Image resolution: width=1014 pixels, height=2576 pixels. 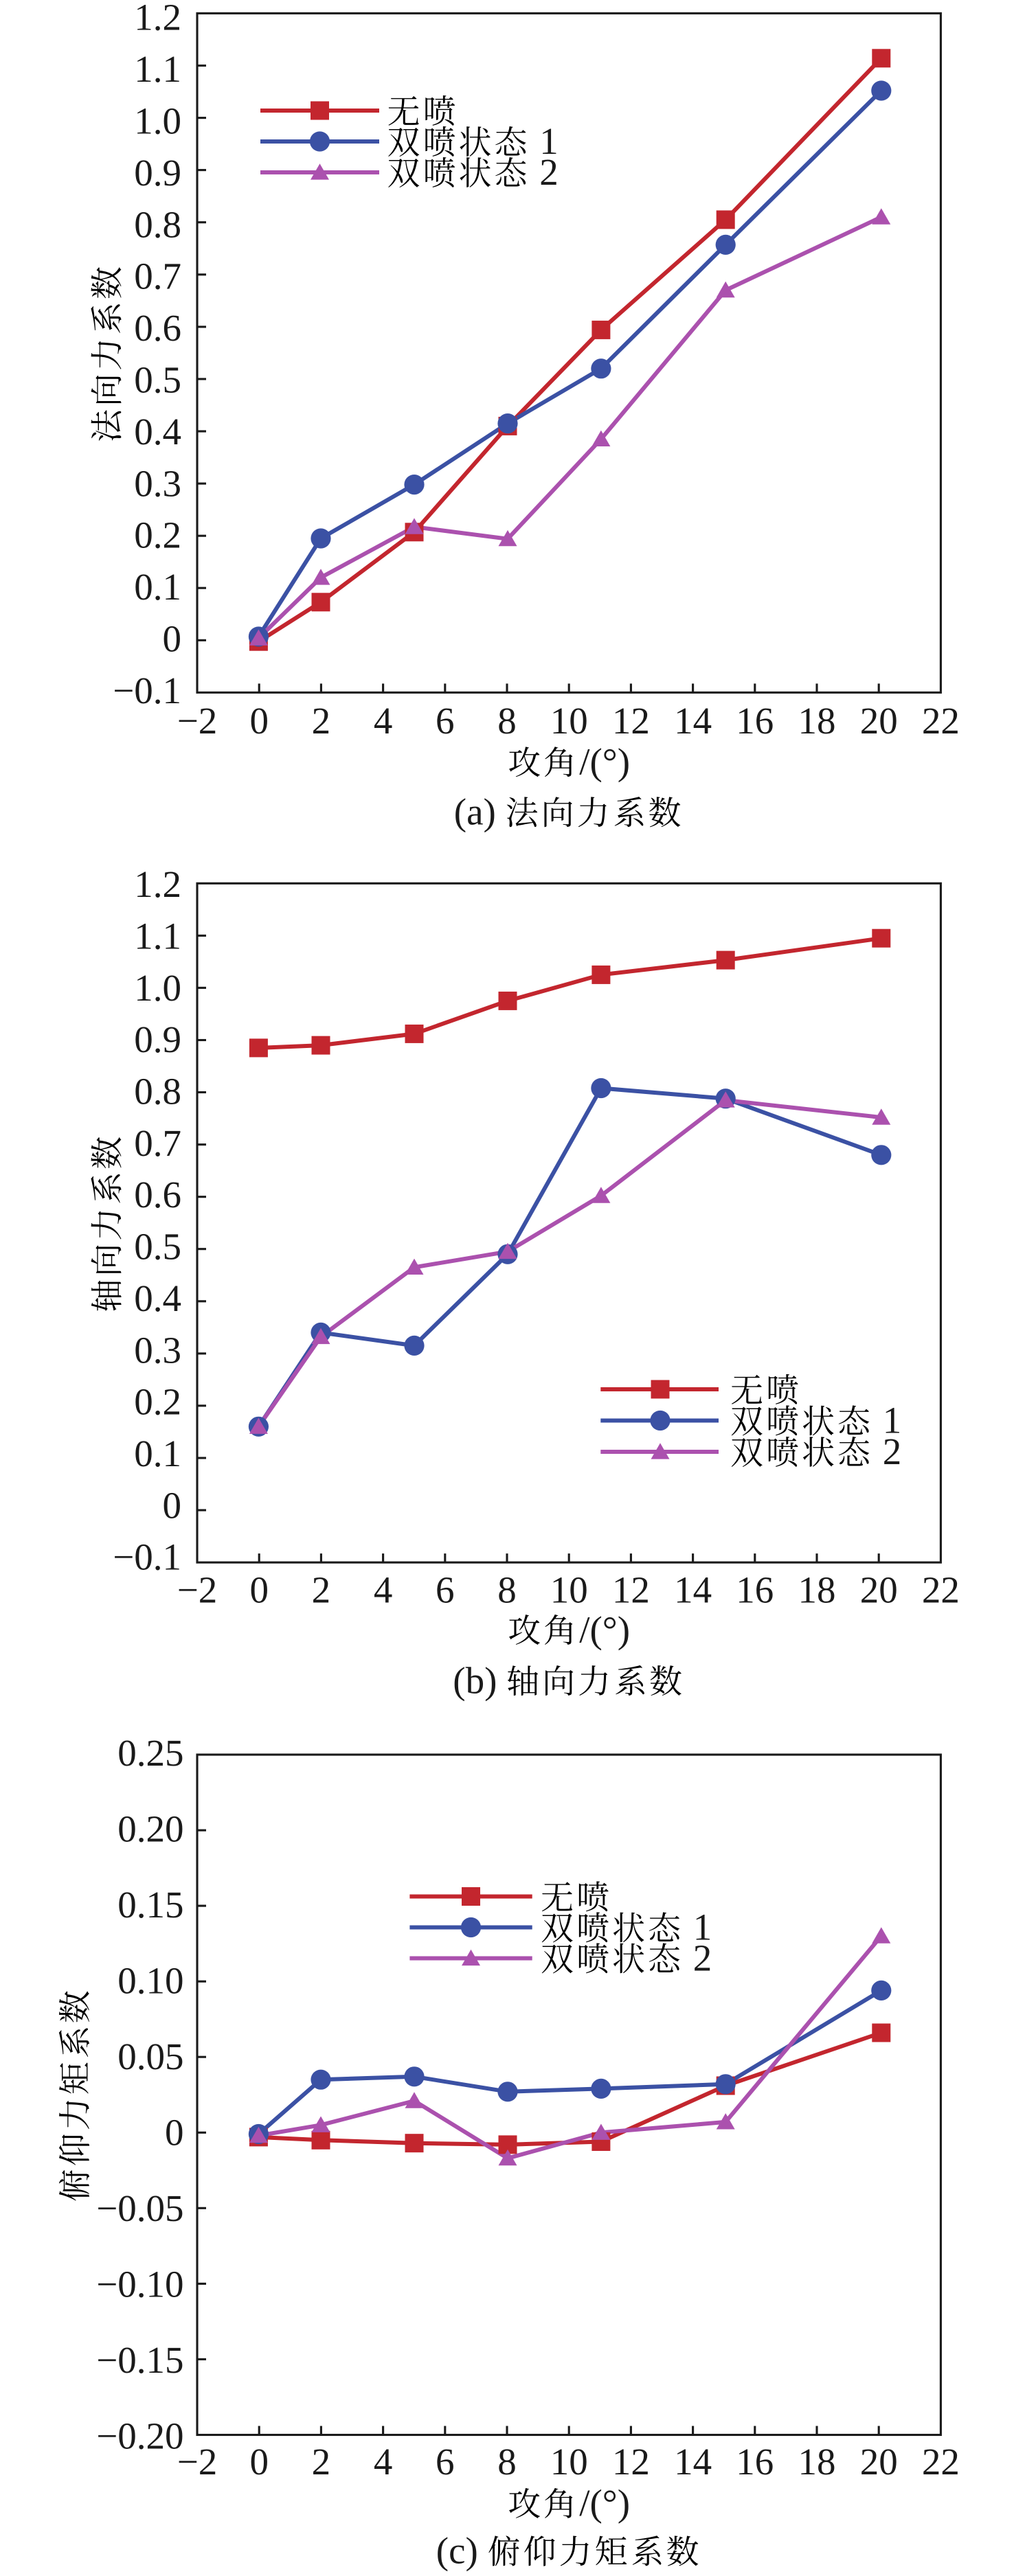 I want to click on svg-text: 0.10, so click(x=150, y=1980).